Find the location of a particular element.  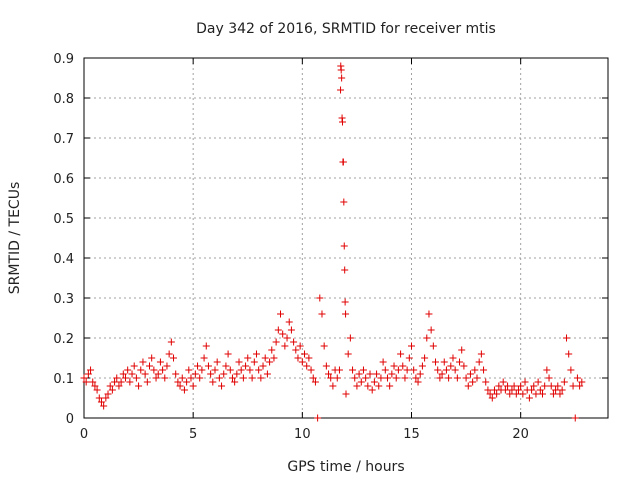

x-tick-label: 15 is located at coordinates (411, 434).